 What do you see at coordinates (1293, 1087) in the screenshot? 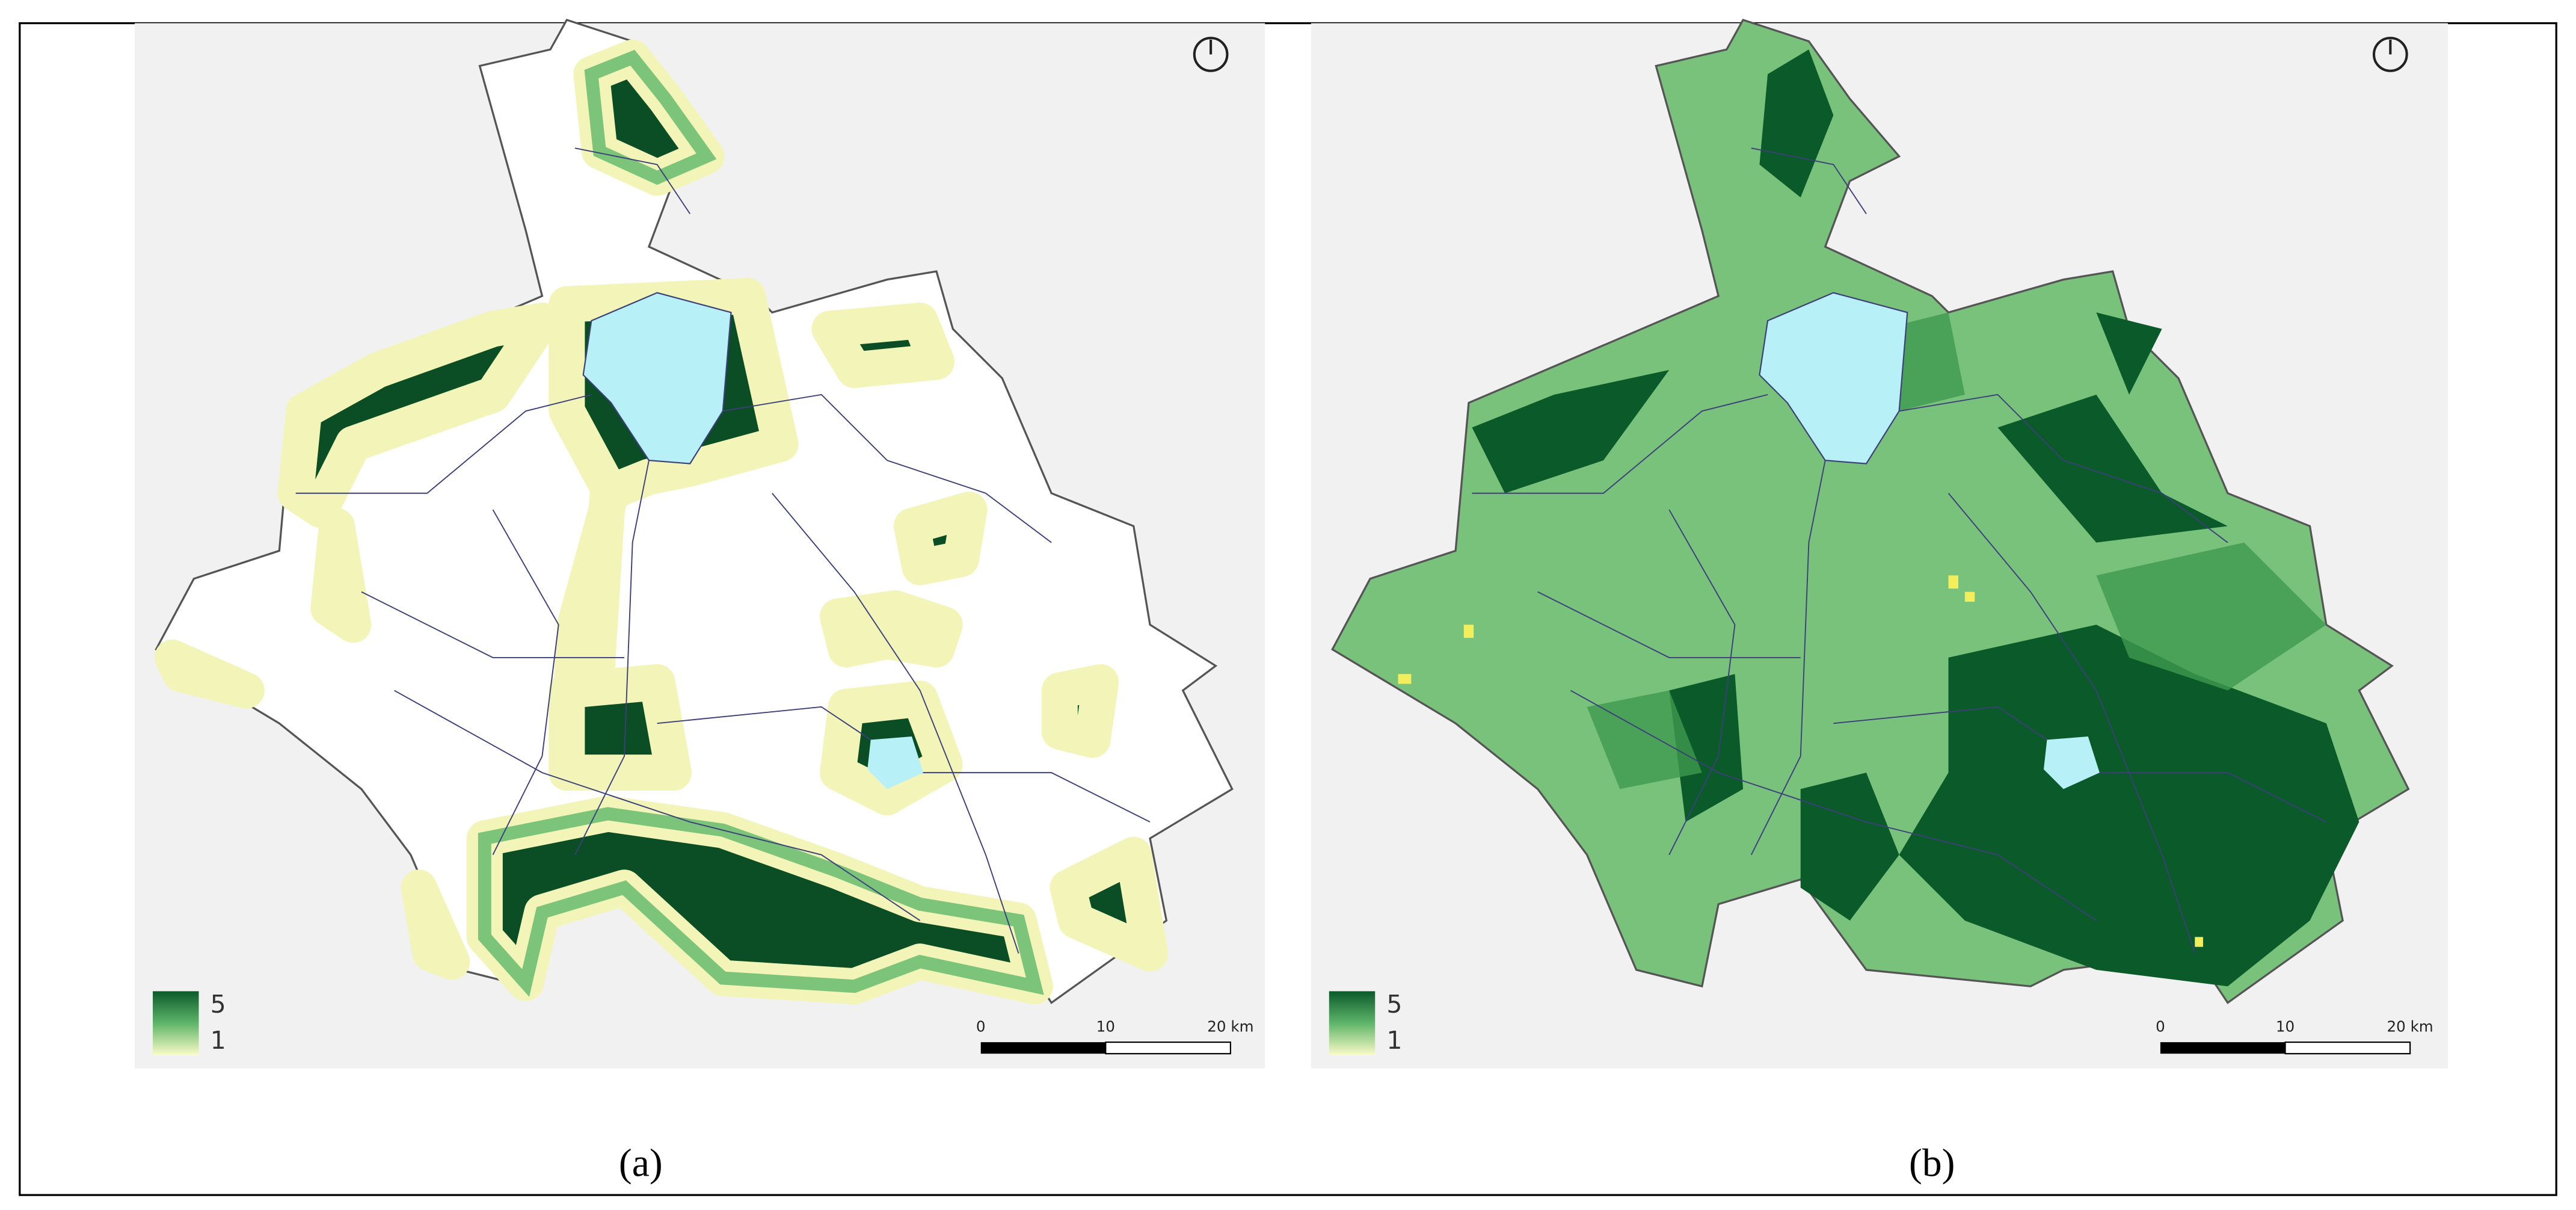
I see `annotations: 51 0 10 20 km(a)51 0 10 20 km(b)` at bounding box center [1293, 1087].